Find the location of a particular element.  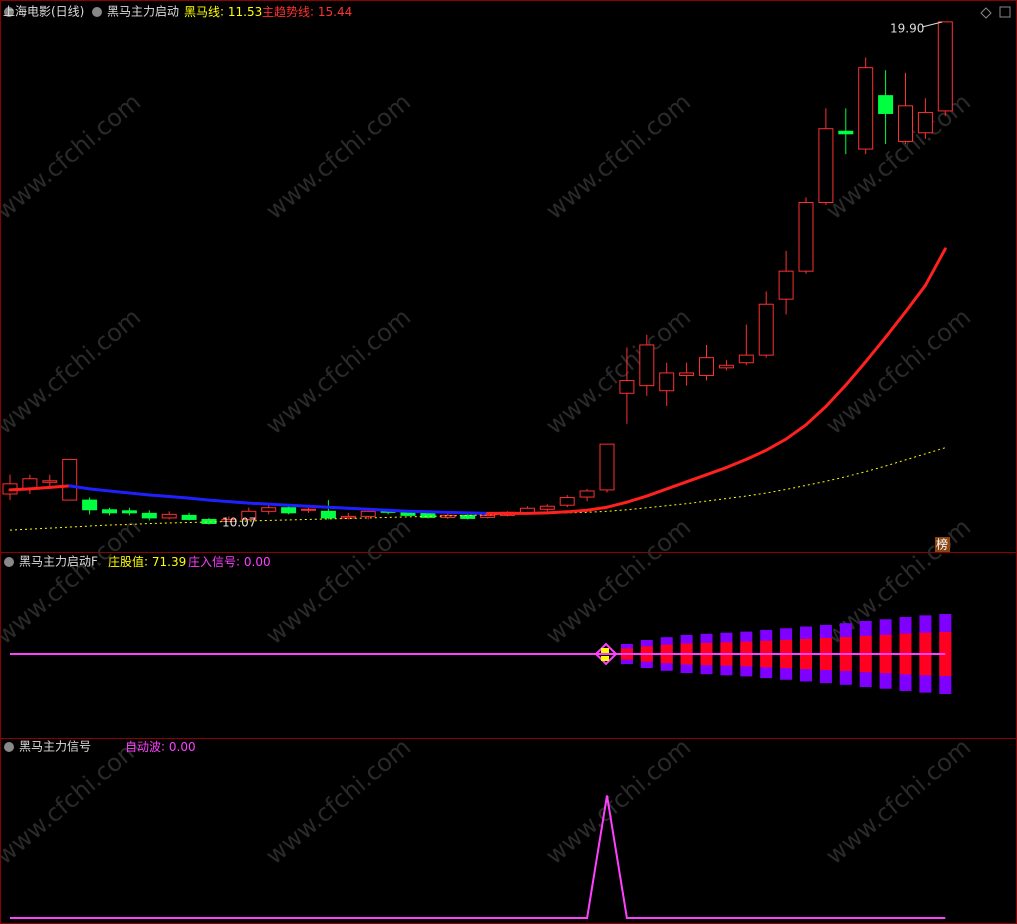

low-label: 10.07 is located at coordinates (239, 523).